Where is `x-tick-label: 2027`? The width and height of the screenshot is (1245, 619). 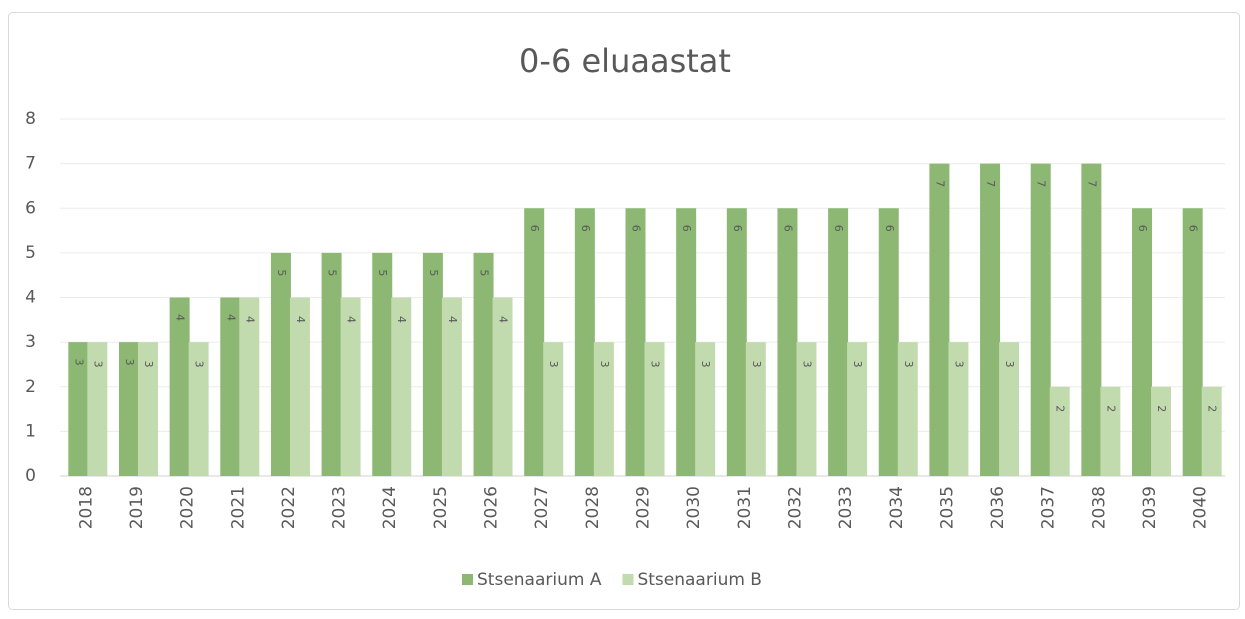 x-tick-label: 2027 is located at coordinates (542, 507).